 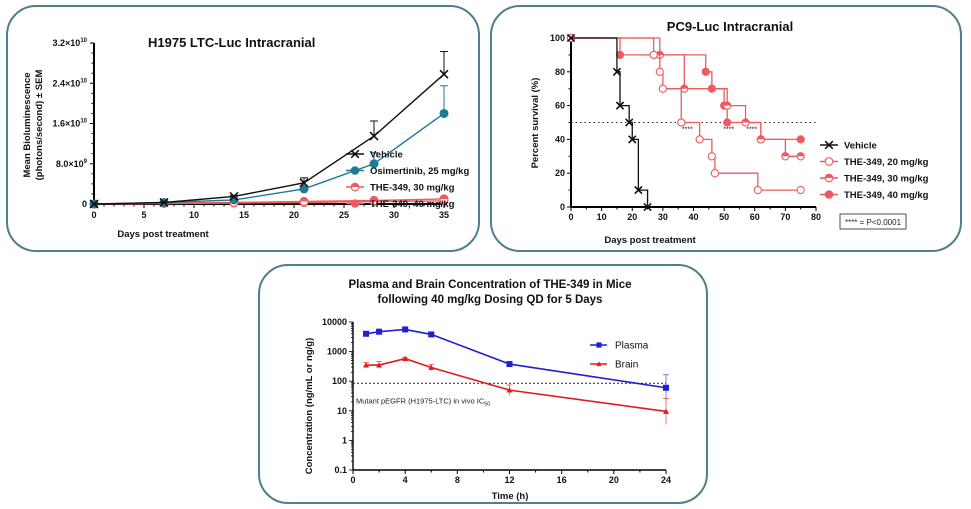 I want to click on legend-label: THE-349, 20 mg/kg, so click(x=886, y=162).